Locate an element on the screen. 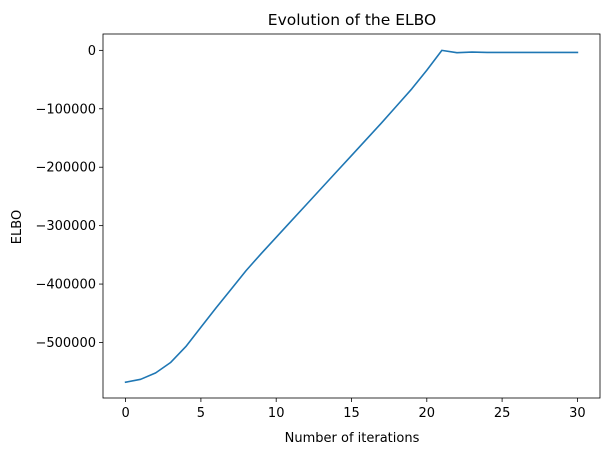  x-tick-label: 15 is located at coordinates (351, 413).